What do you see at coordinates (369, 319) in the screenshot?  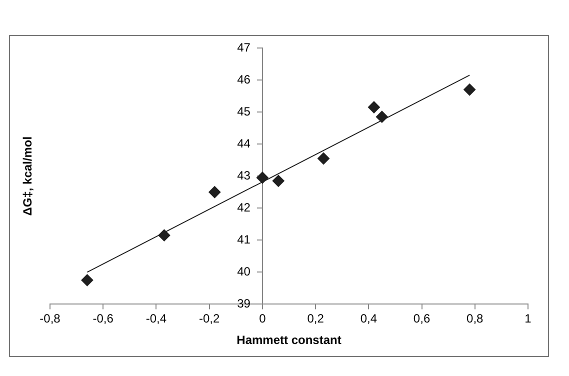 I see `x-tick-label: 0,4` at bounding box center [369, 319].